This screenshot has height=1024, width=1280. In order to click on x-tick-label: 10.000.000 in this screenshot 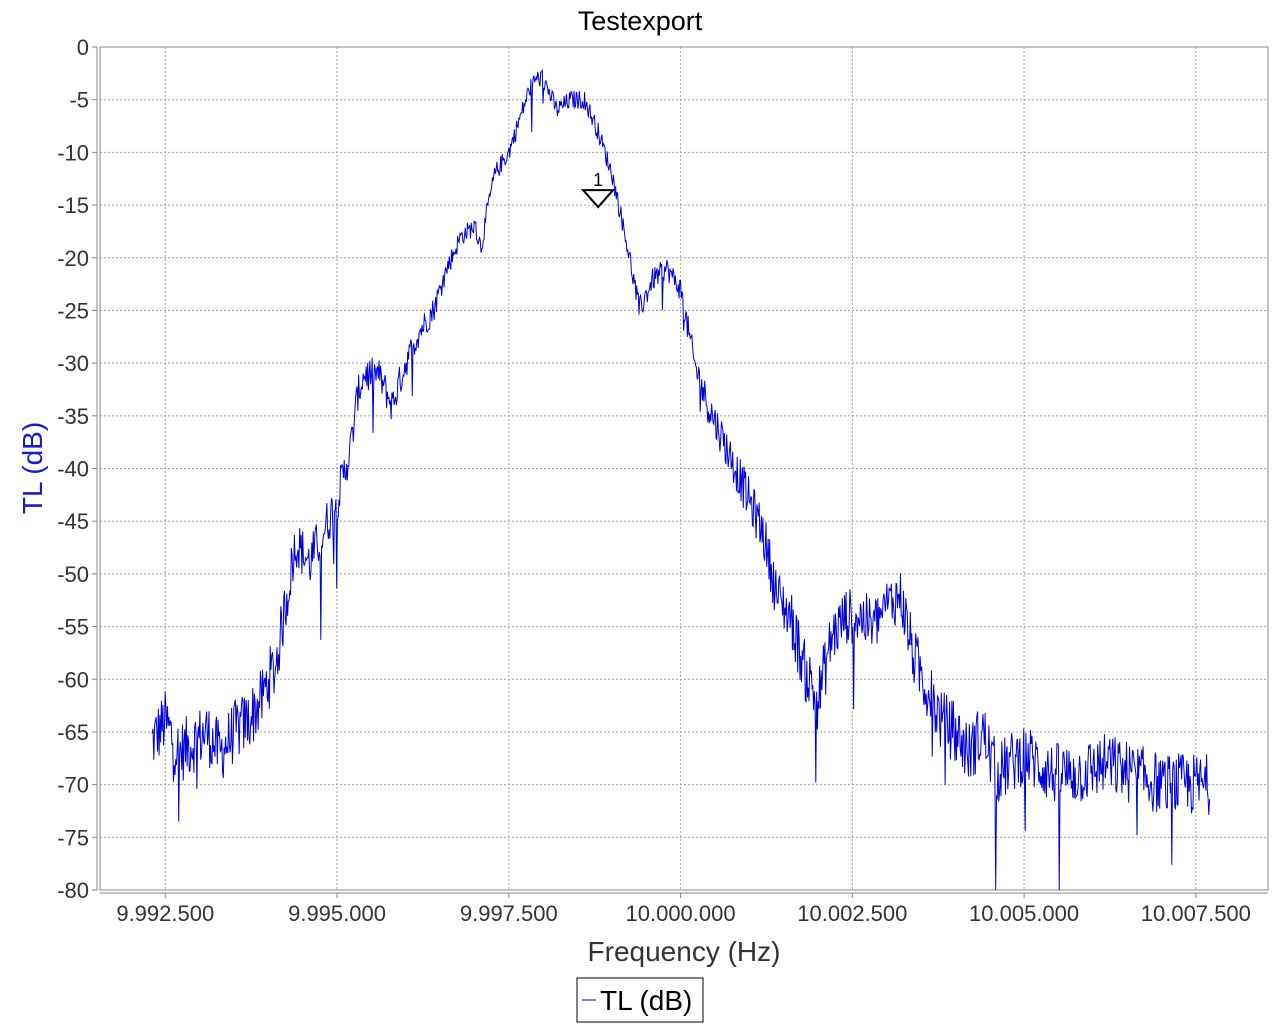, I will do `click(681, 913)`.